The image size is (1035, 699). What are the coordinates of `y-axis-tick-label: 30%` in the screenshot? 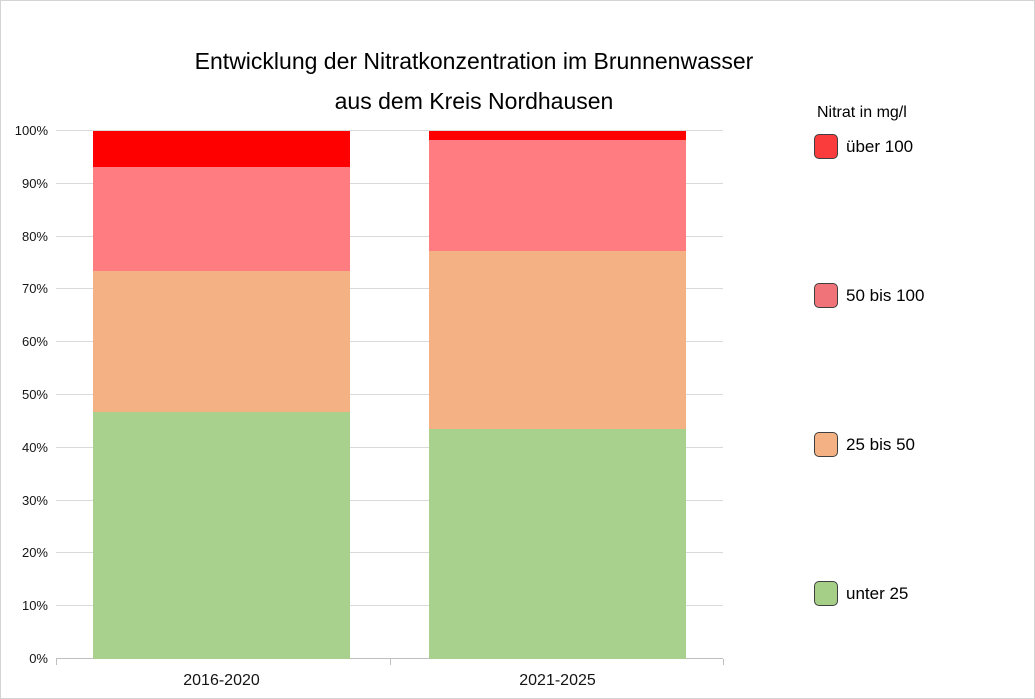 It's located at (34, 500).